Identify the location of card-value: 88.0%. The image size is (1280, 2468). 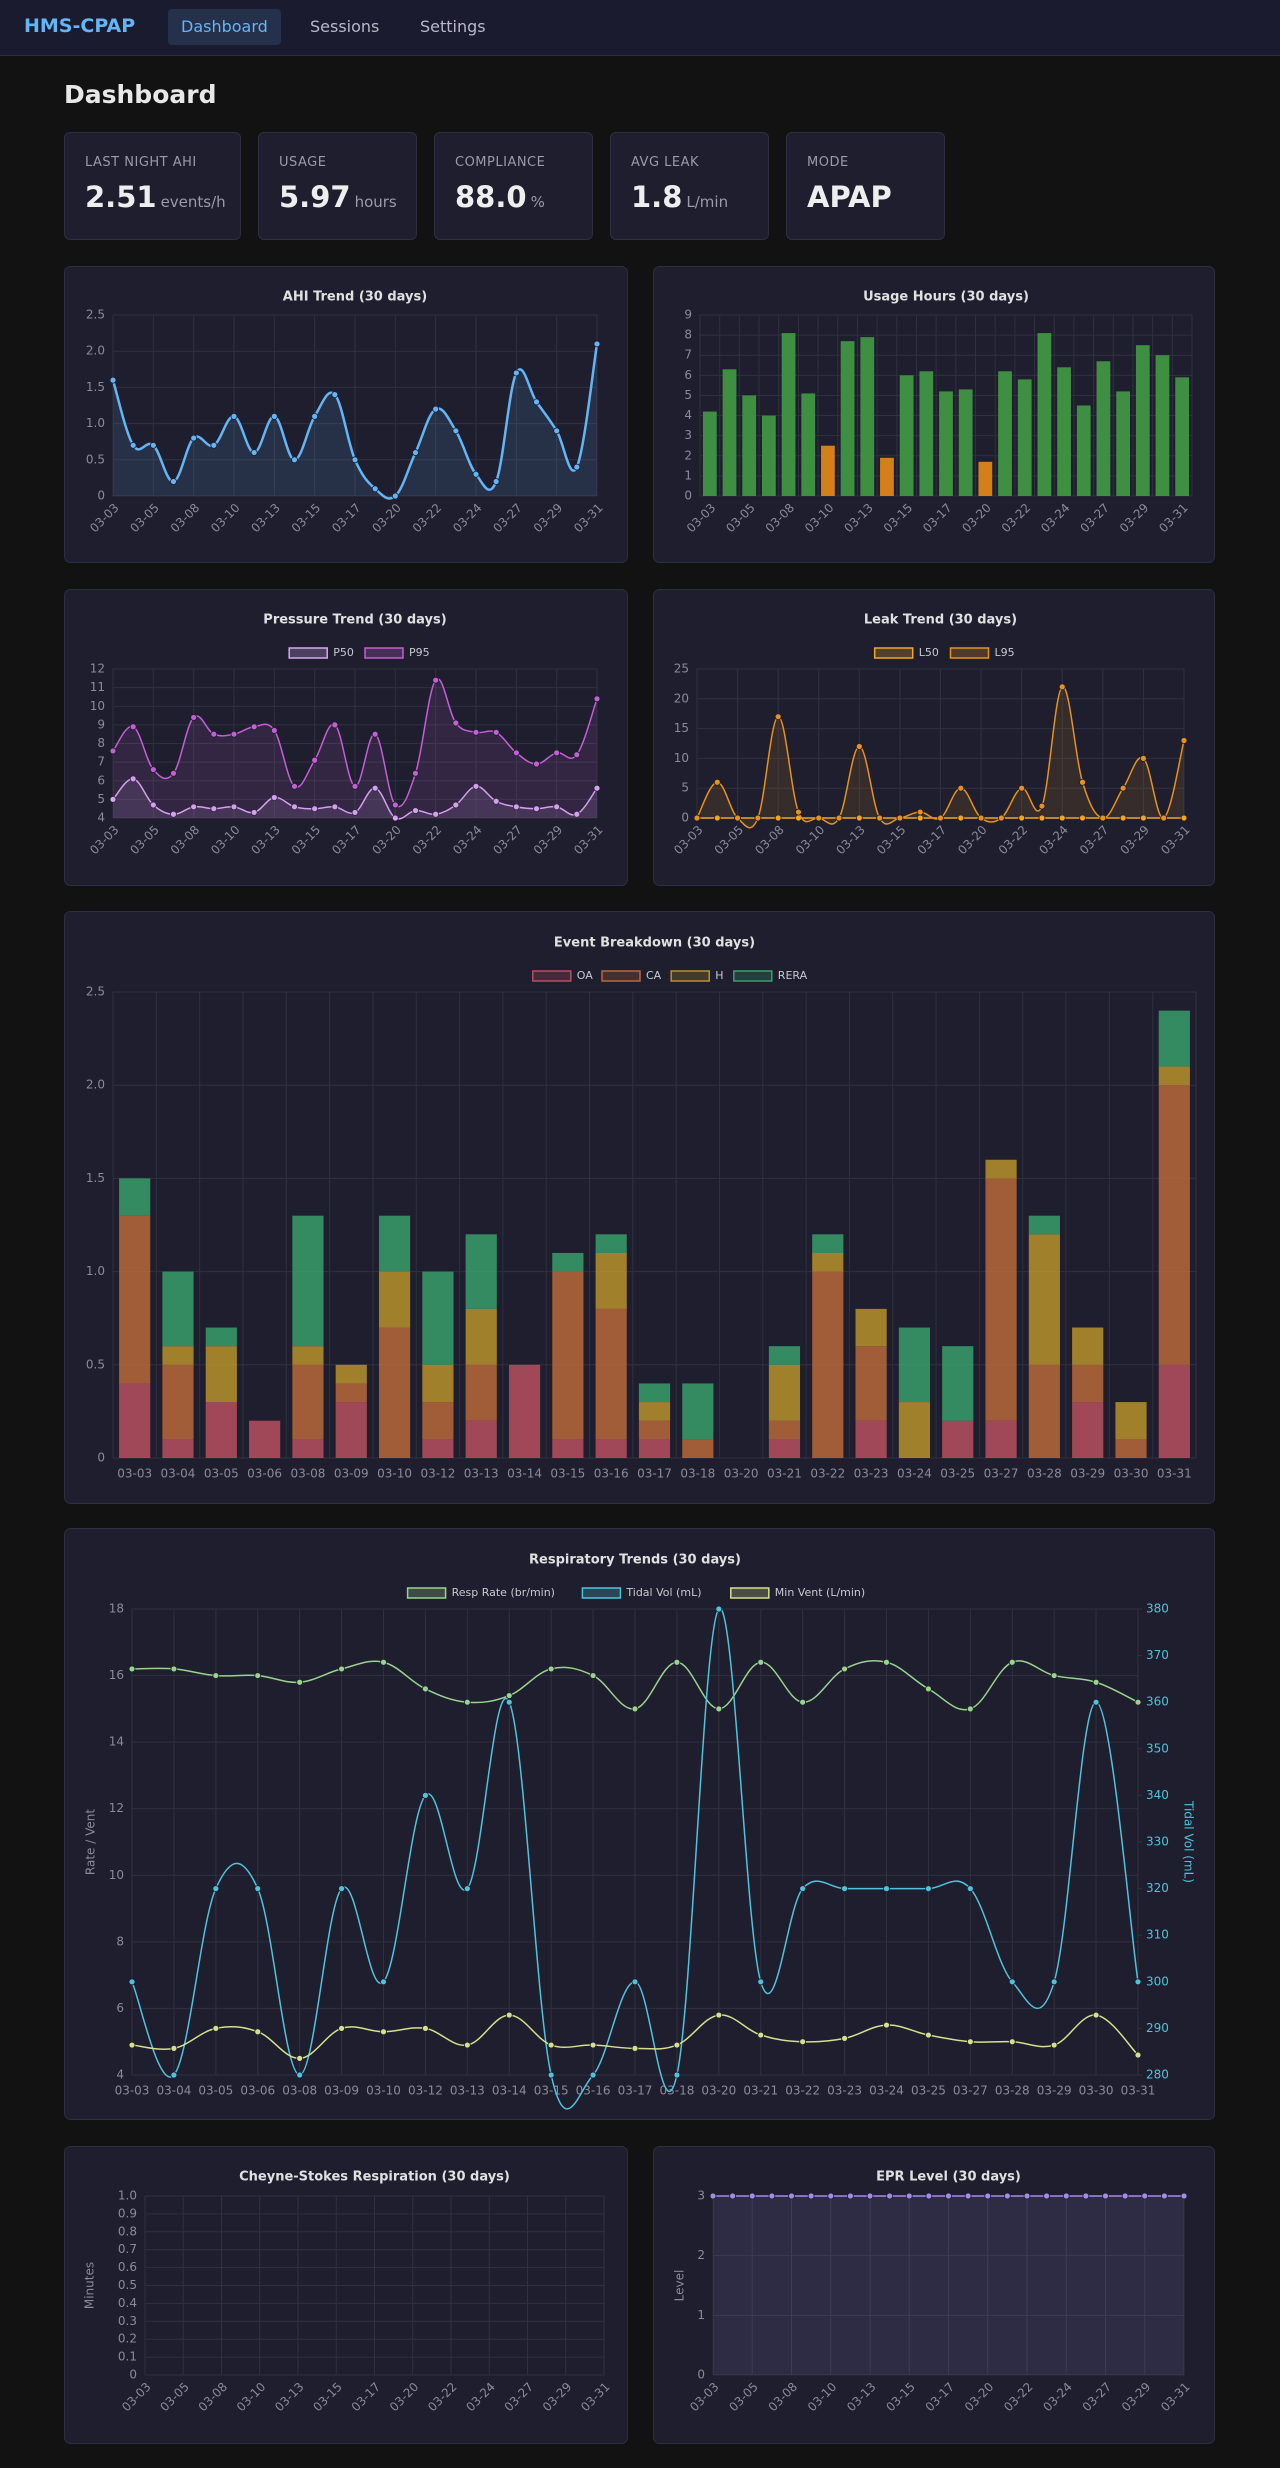
(513, 197).